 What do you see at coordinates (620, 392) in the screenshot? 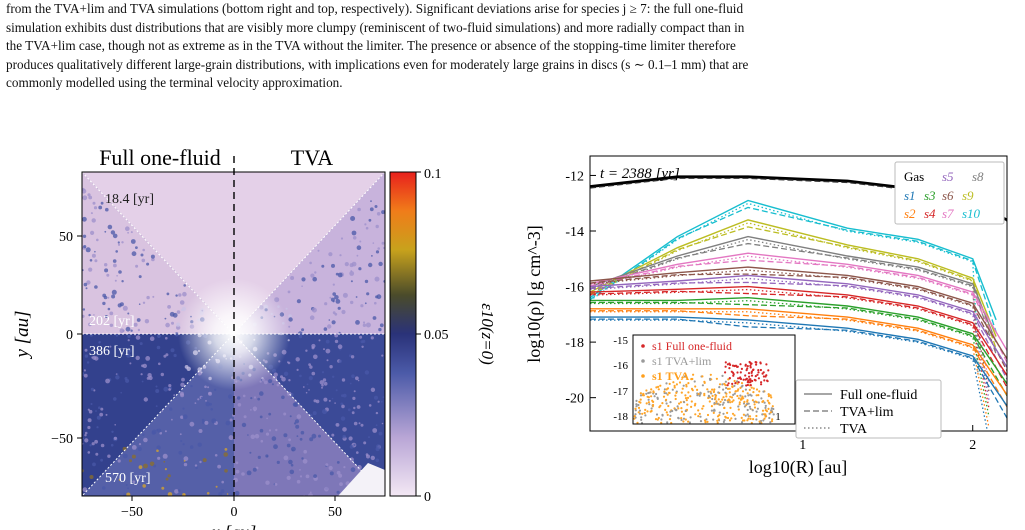
I see `inset-y-tick: -17` at bounding box center [620, 392].